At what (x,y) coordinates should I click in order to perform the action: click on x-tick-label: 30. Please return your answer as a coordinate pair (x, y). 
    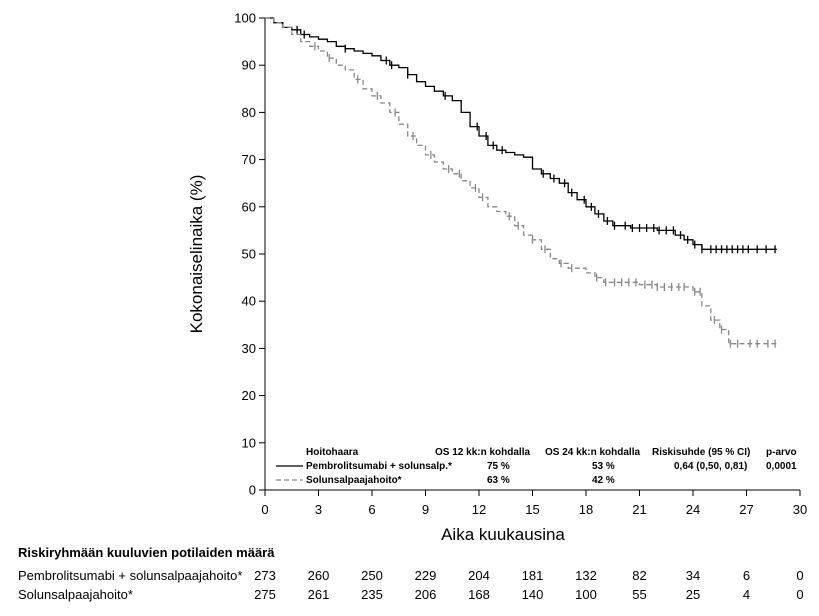
    Looking at the image, I should click on (800, 509).